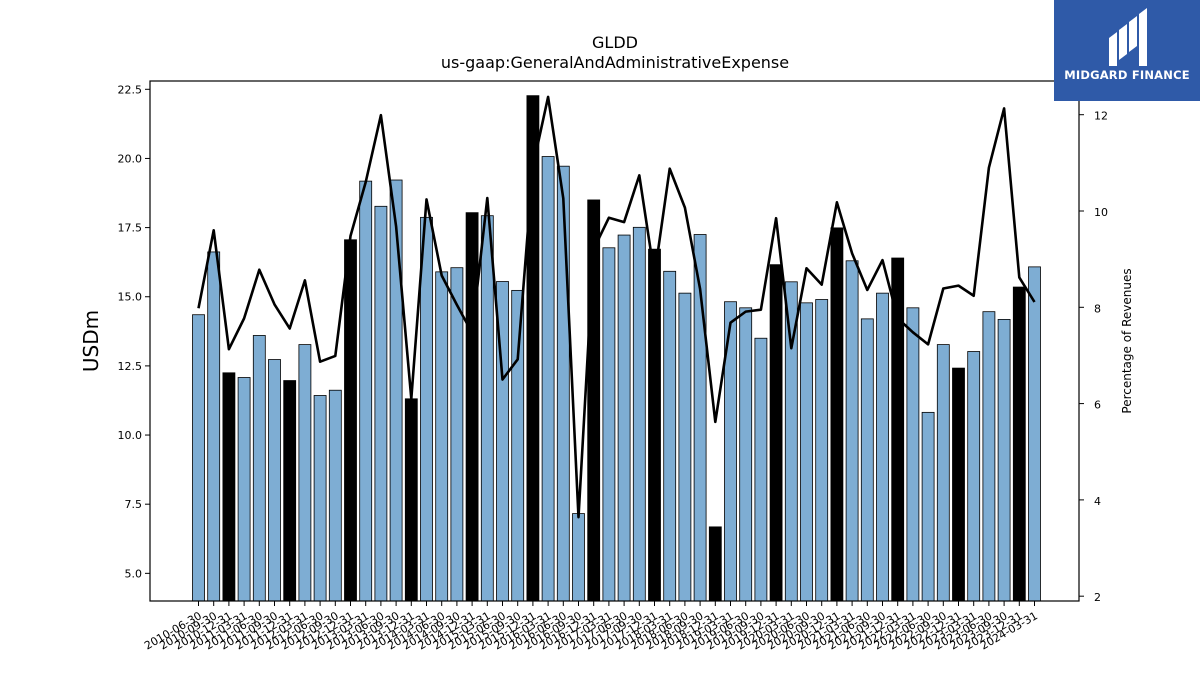 The height and width of the screenshot is (679, 1200). What do you see at coordinates (130, 89) in the screenshot?
I see `y-tick-label: 22.5` at bounding box center [130, 89].